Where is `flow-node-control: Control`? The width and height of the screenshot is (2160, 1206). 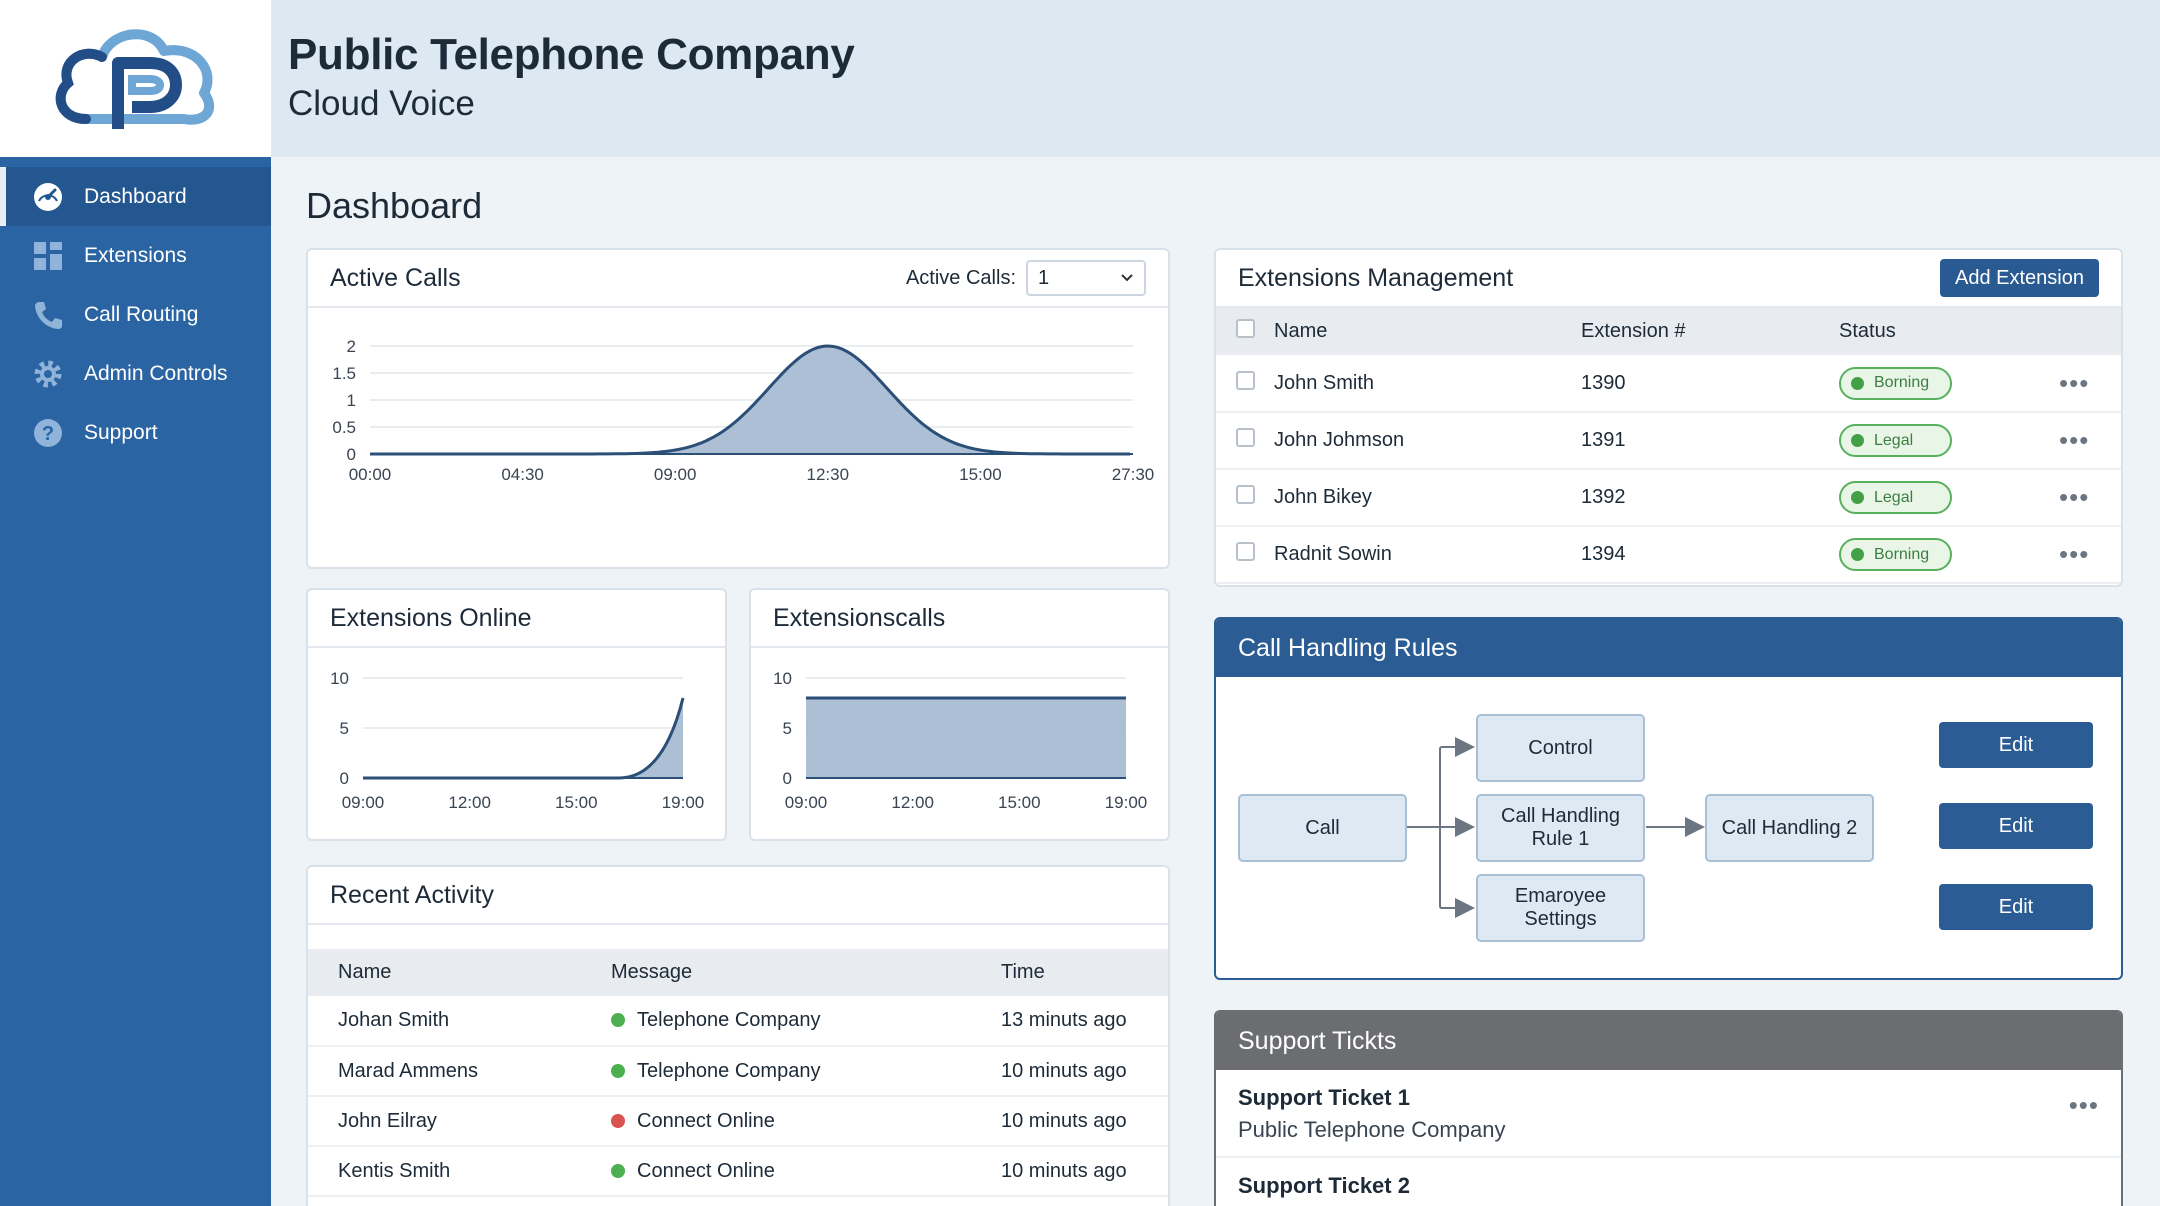 flow-node-control: Control is located at coordinates (1560, 748).